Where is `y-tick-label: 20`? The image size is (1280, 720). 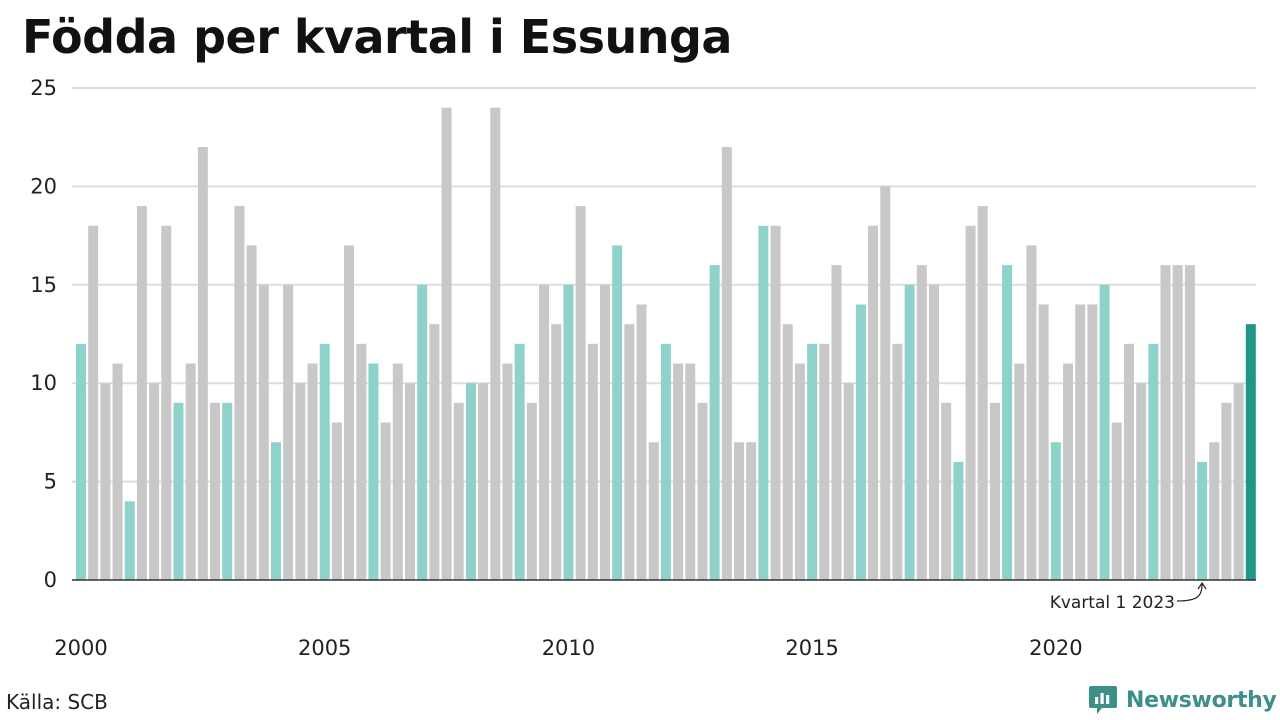
y-tick-label: 20 is located at coordinates (43, 186).